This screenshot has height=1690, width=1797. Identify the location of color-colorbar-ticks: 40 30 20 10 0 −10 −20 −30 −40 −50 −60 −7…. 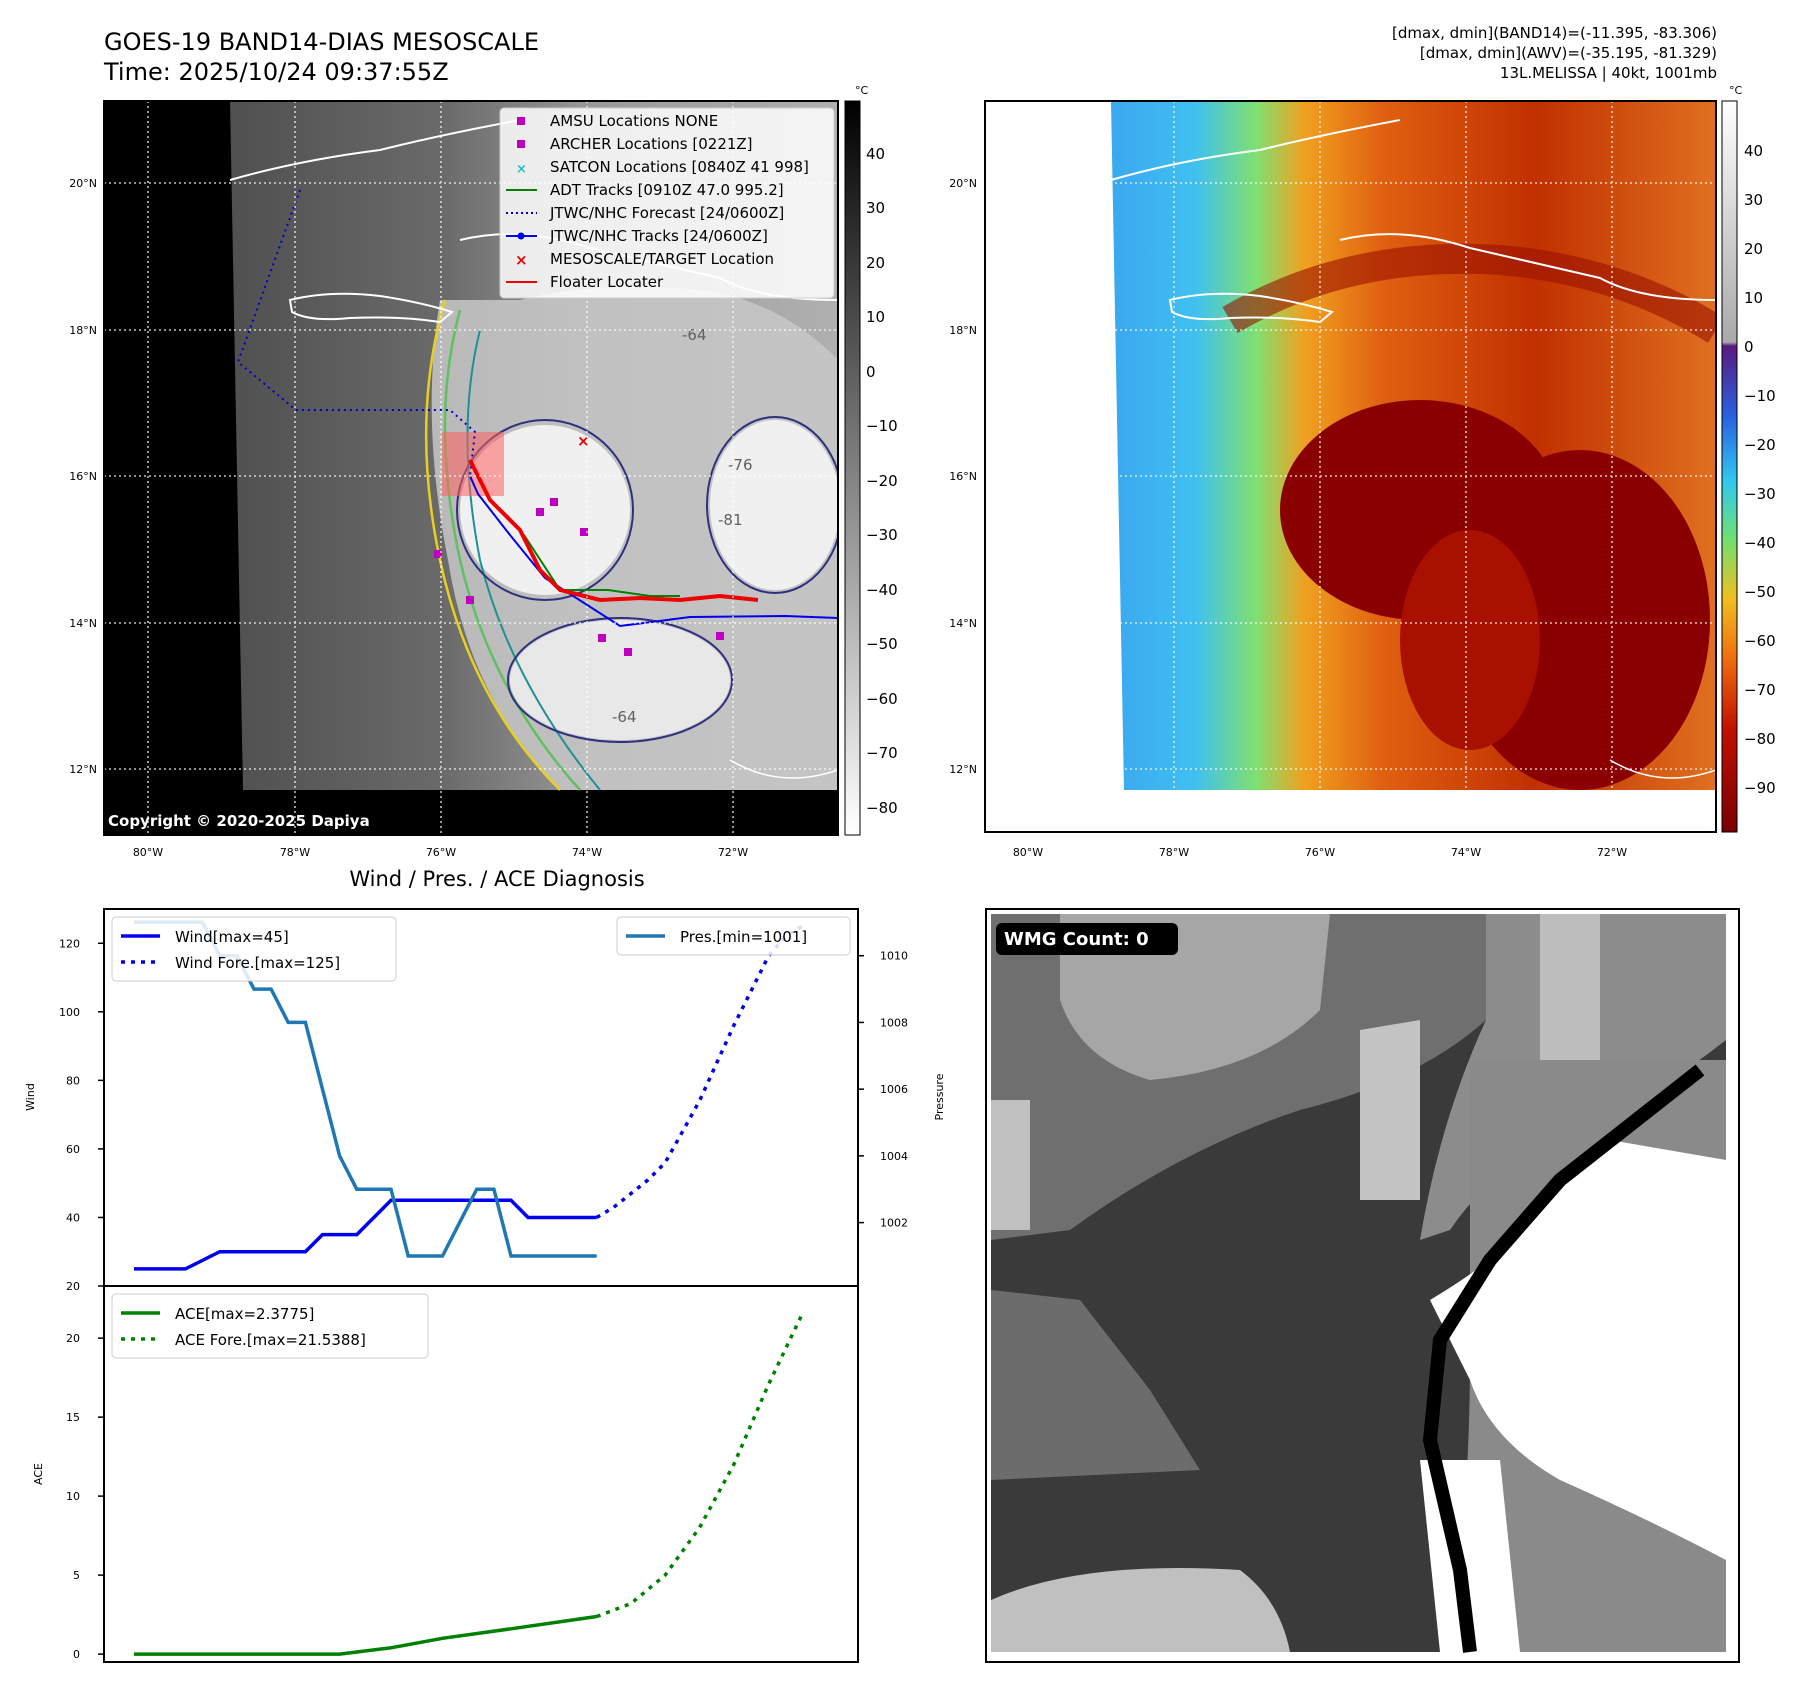
(1760, 469).